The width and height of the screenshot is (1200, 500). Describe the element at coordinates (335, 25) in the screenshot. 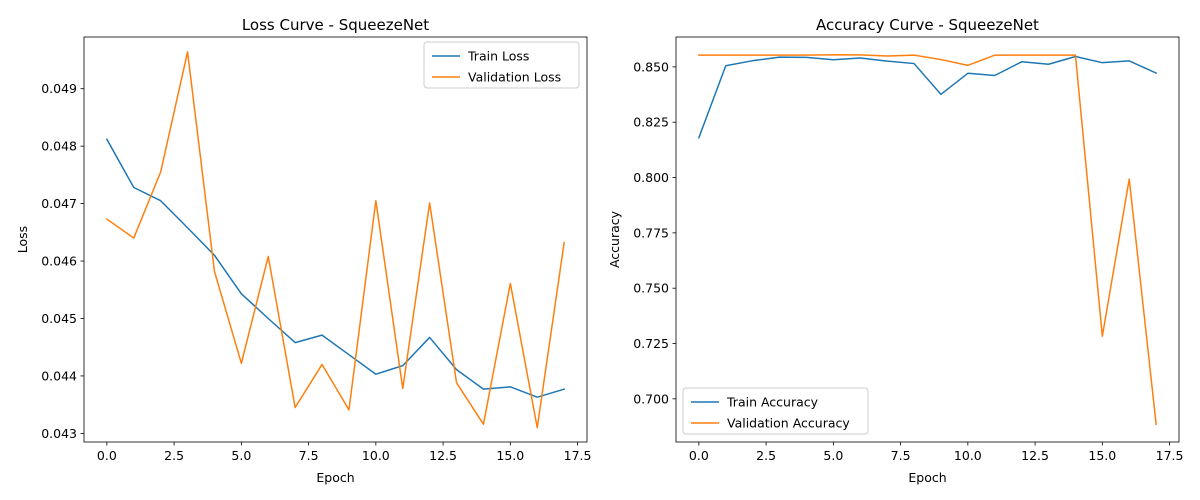

I see `chart-title: Loss Curve - SqueezeNet` at that location.